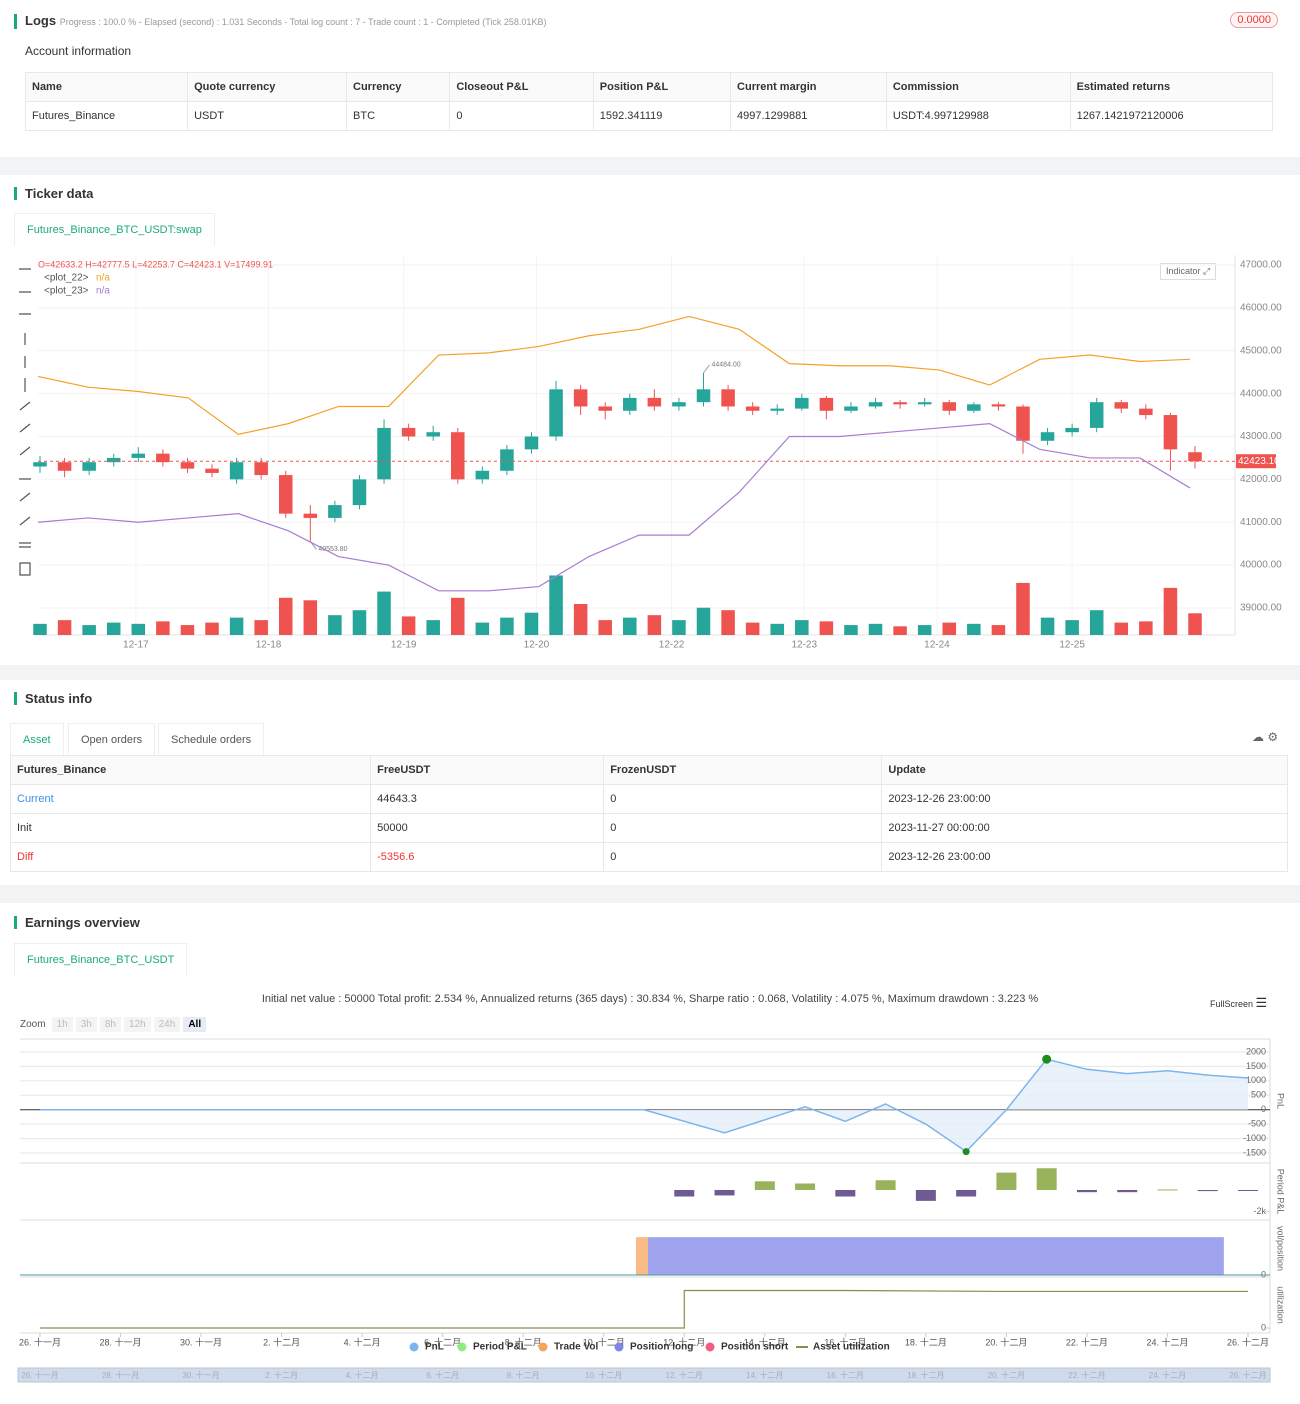  Describe the element at coordinates (39, 1375) in the screenshot. I see `navigator-label: 26. 十一月` at that location.